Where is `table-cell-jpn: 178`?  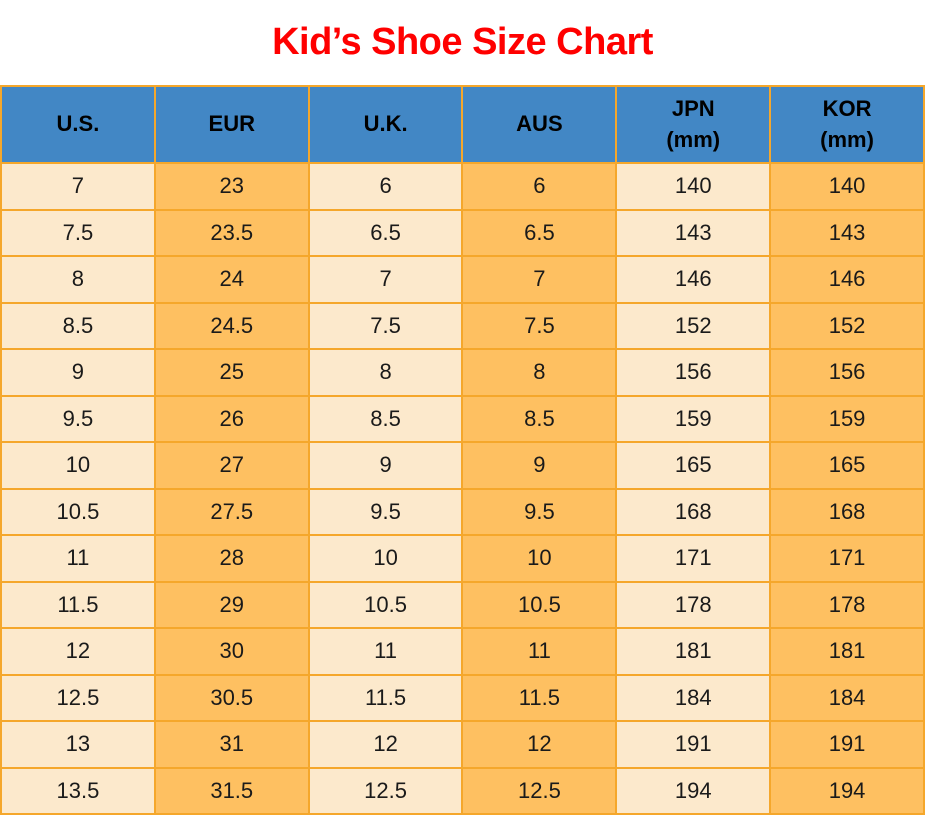
table-cell-jpn: 178 is located at coordinates (693, 604).